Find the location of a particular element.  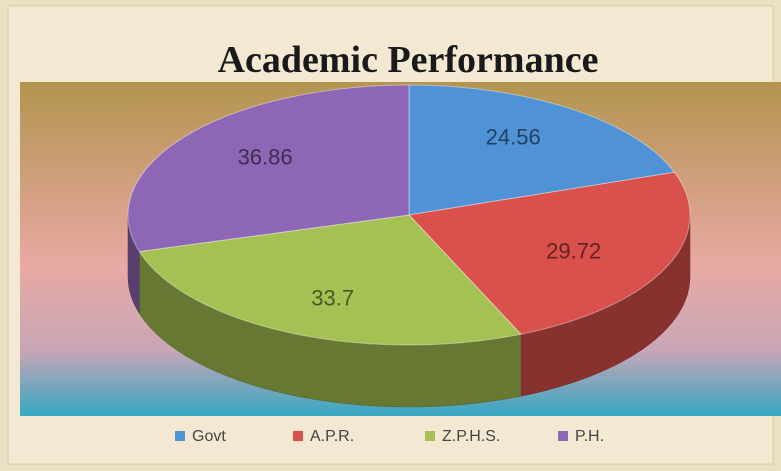

data-label: 24.56 is located at coordinates (513, 137).